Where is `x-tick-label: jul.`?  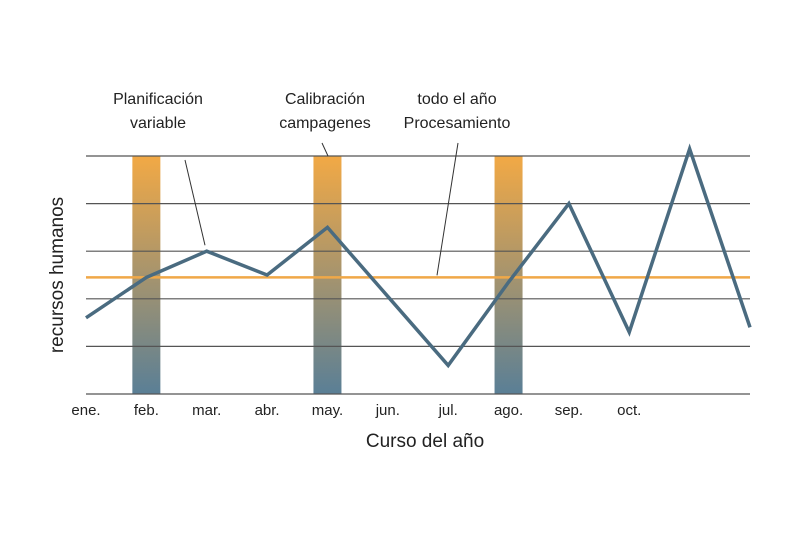 x-tick-label: jul. is located at coordinates (448, 410).